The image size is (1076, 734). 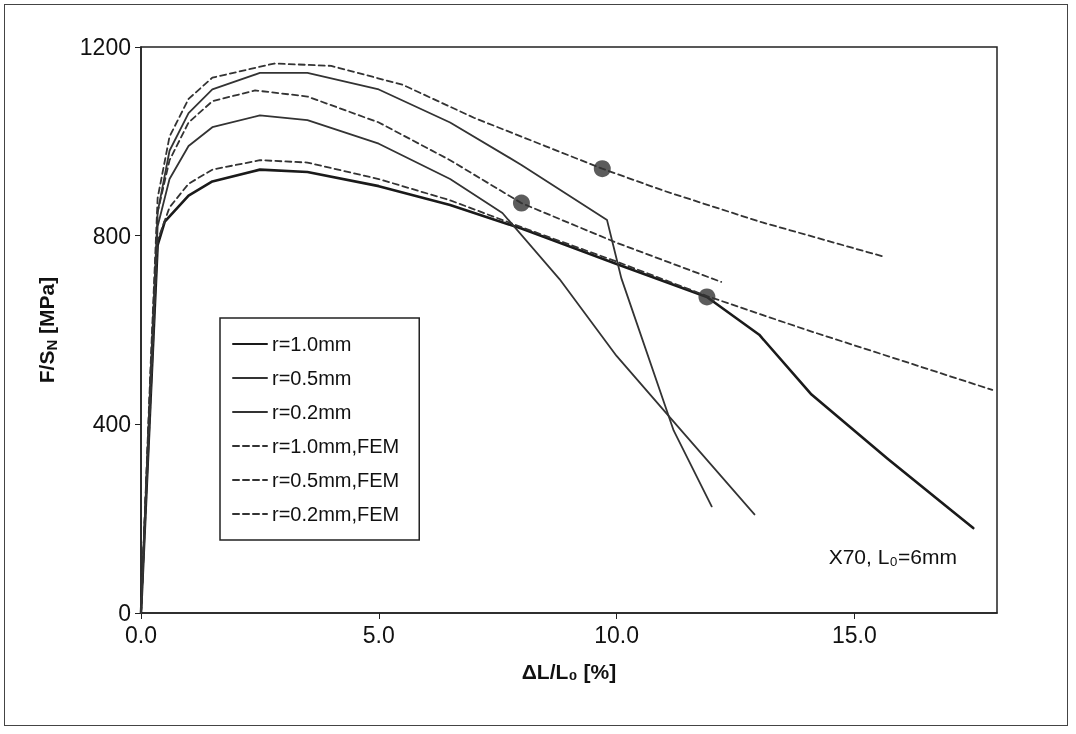 I want to click on legend-label: r=0.5mm, so click(x=312, y=378).